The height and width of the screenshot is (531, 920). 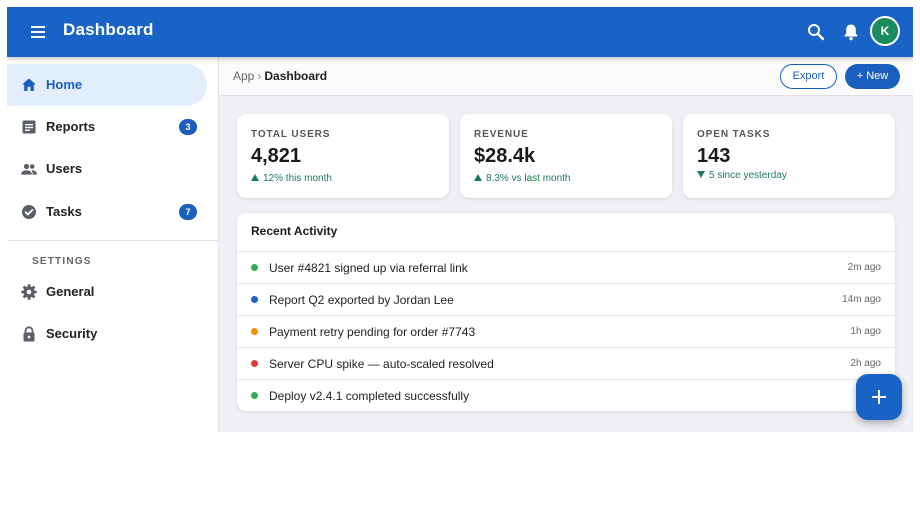 I want to click on avatar: K, so click(x=885, y=31).